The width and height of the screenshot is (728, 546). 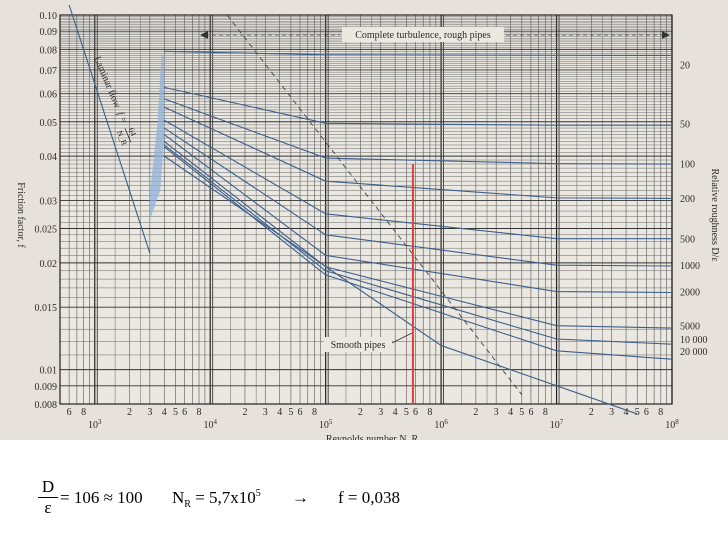 I want to click on reynolds-exponent: 5, so click(x=258, y=493).